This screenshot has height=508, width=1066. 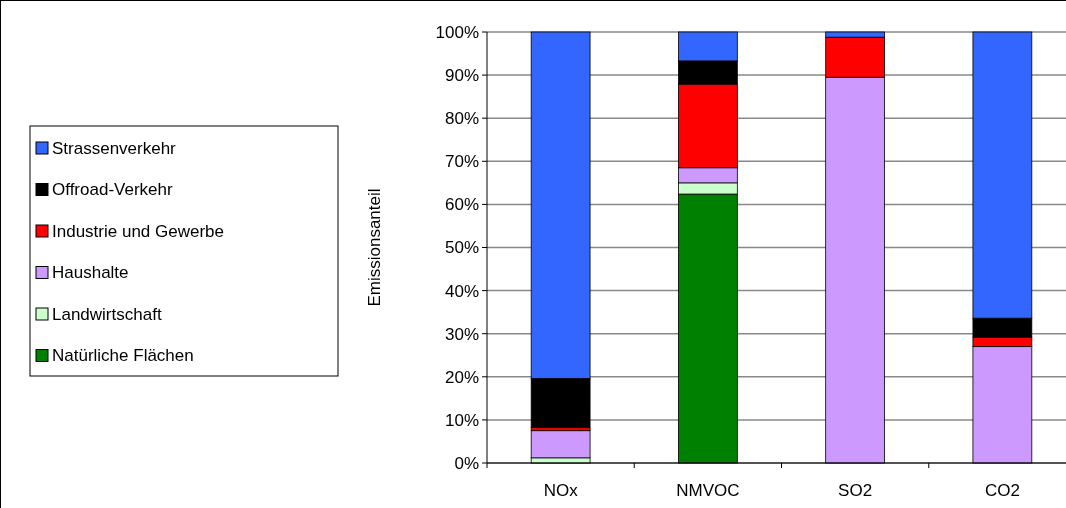 What do you see at coordinates (457, 32) in the screenshot?
I see `y-tick-label: 100%` at bounding box center [457, 32].